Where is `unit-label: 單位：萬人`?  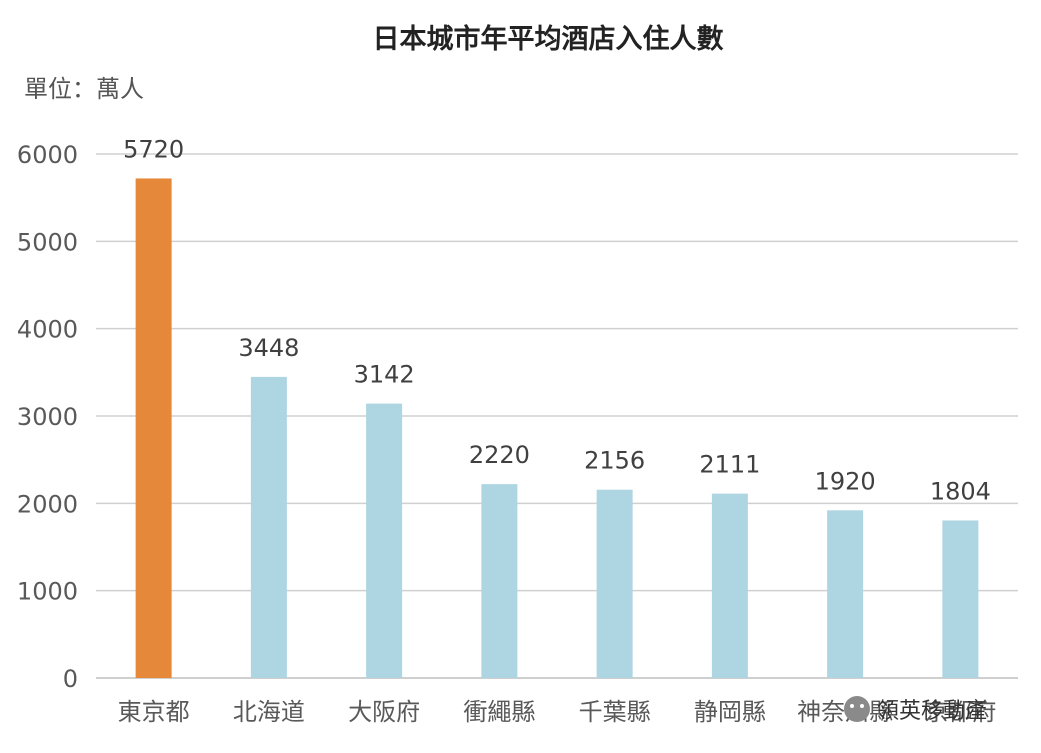 unit-label: 單位：萬人 is located at coordinates (84, 89).